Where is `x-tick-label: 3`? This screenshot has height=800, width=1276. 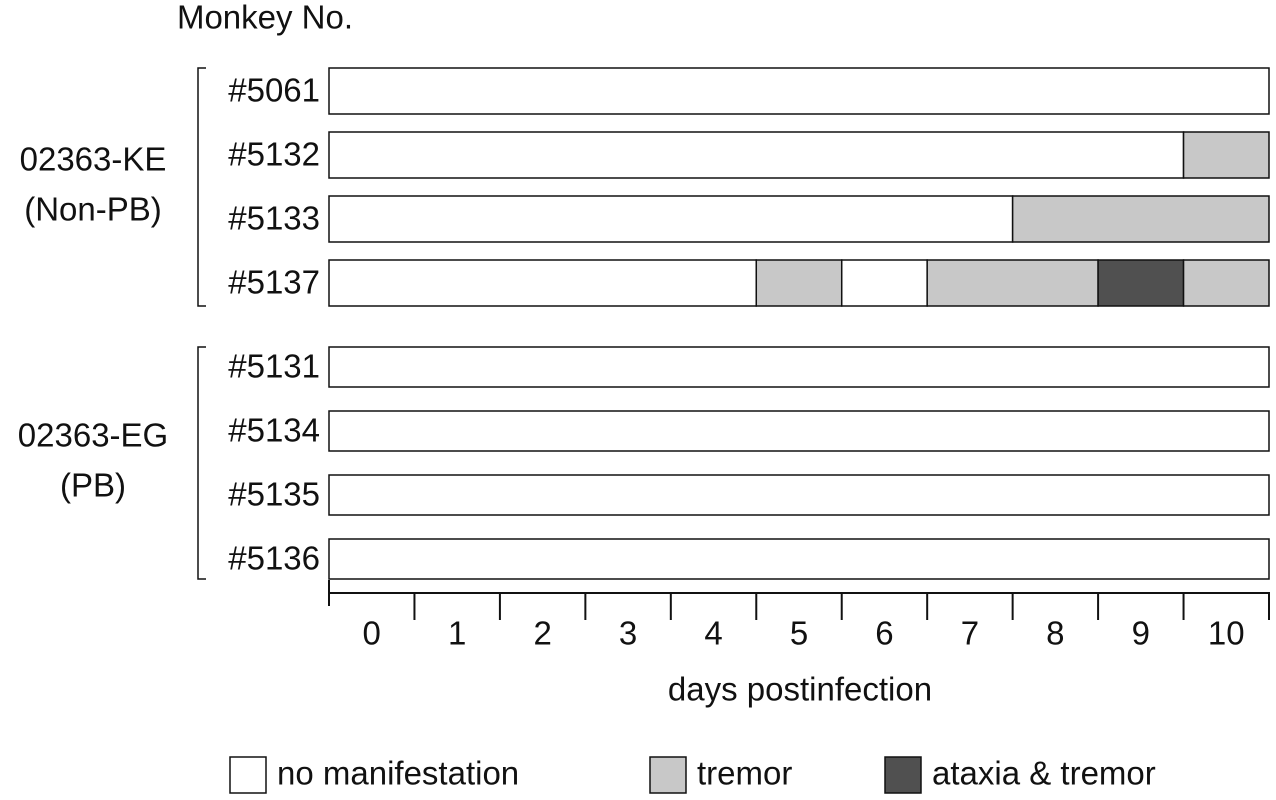 x-tick-label: 3 is located at coordinates (628, 633).